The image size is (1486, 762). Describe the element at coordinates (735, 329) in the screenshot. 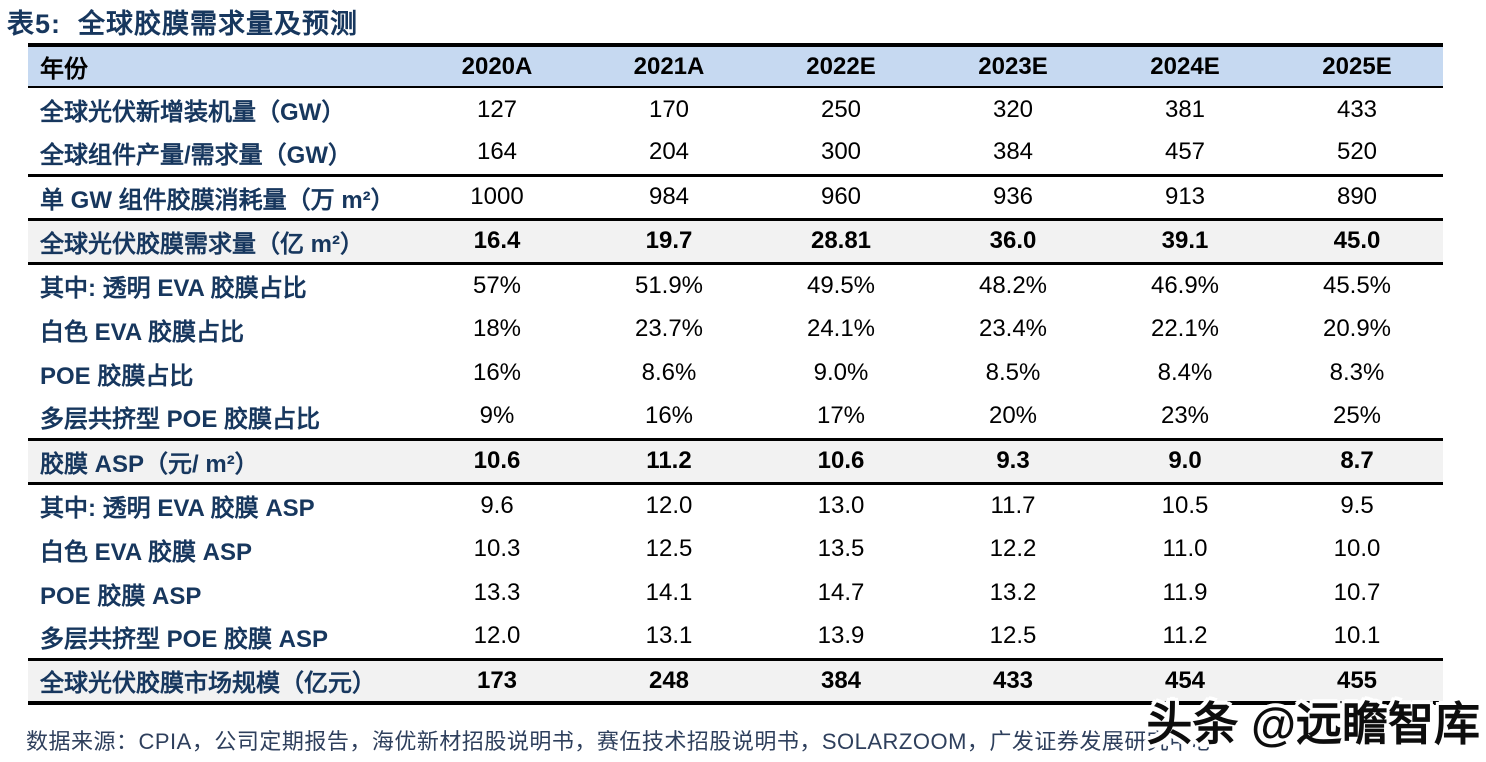

I see `table-row: 白色 EVA 胶膜占比 18% 23.7% 24.1% 23.4% 22.1% 20.9%` at that location.